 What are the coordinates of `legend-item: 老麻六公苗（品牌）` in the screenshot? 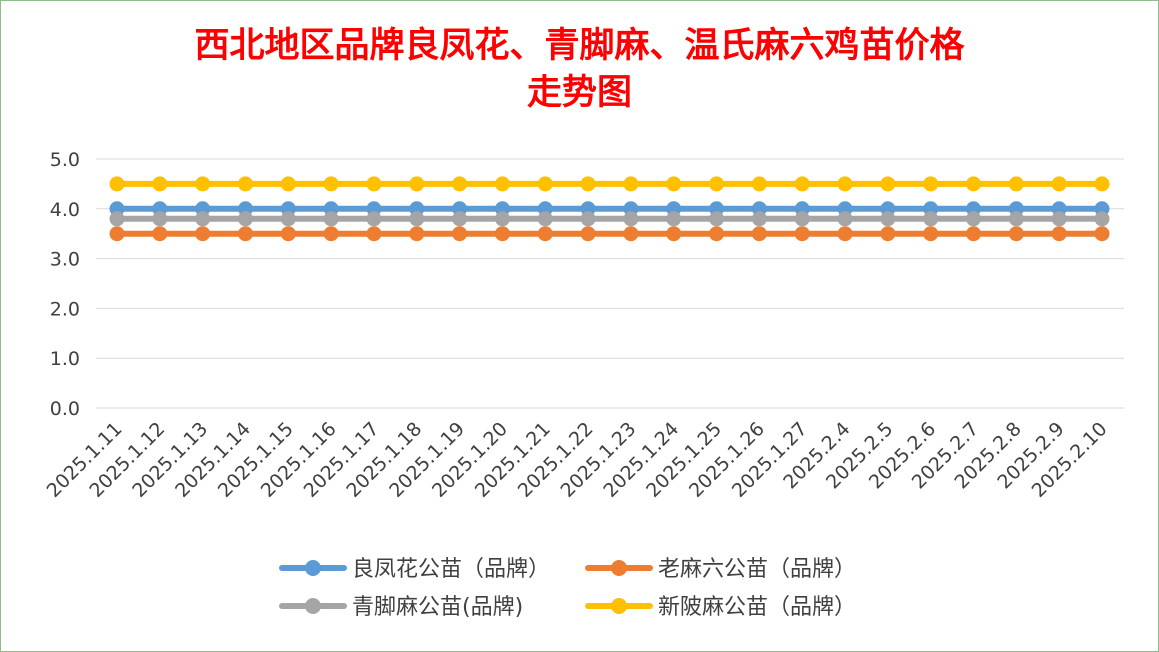 It's located at (720, 569).